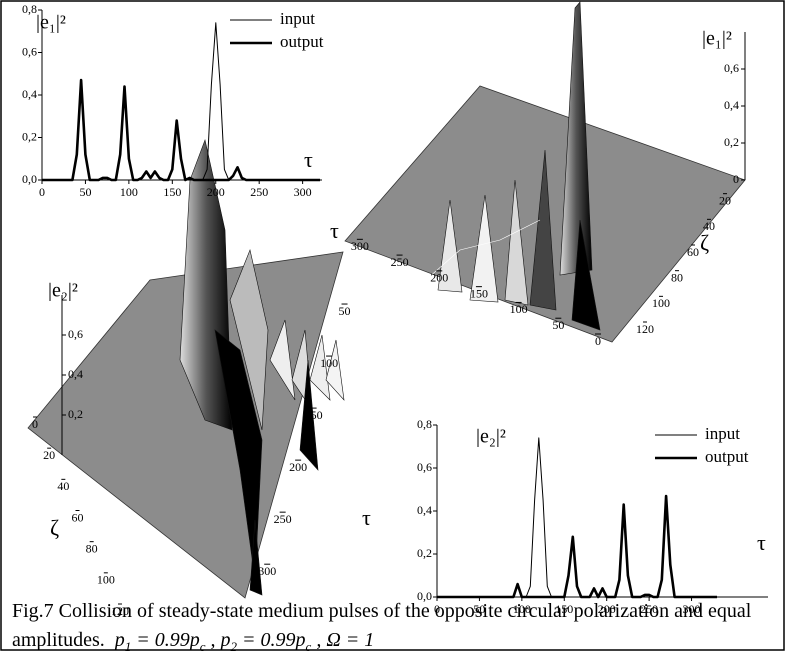  Describe the element at coordinates (63, 291) in the screenshot. I see `z-axis-label: |e₂|²` at that location.